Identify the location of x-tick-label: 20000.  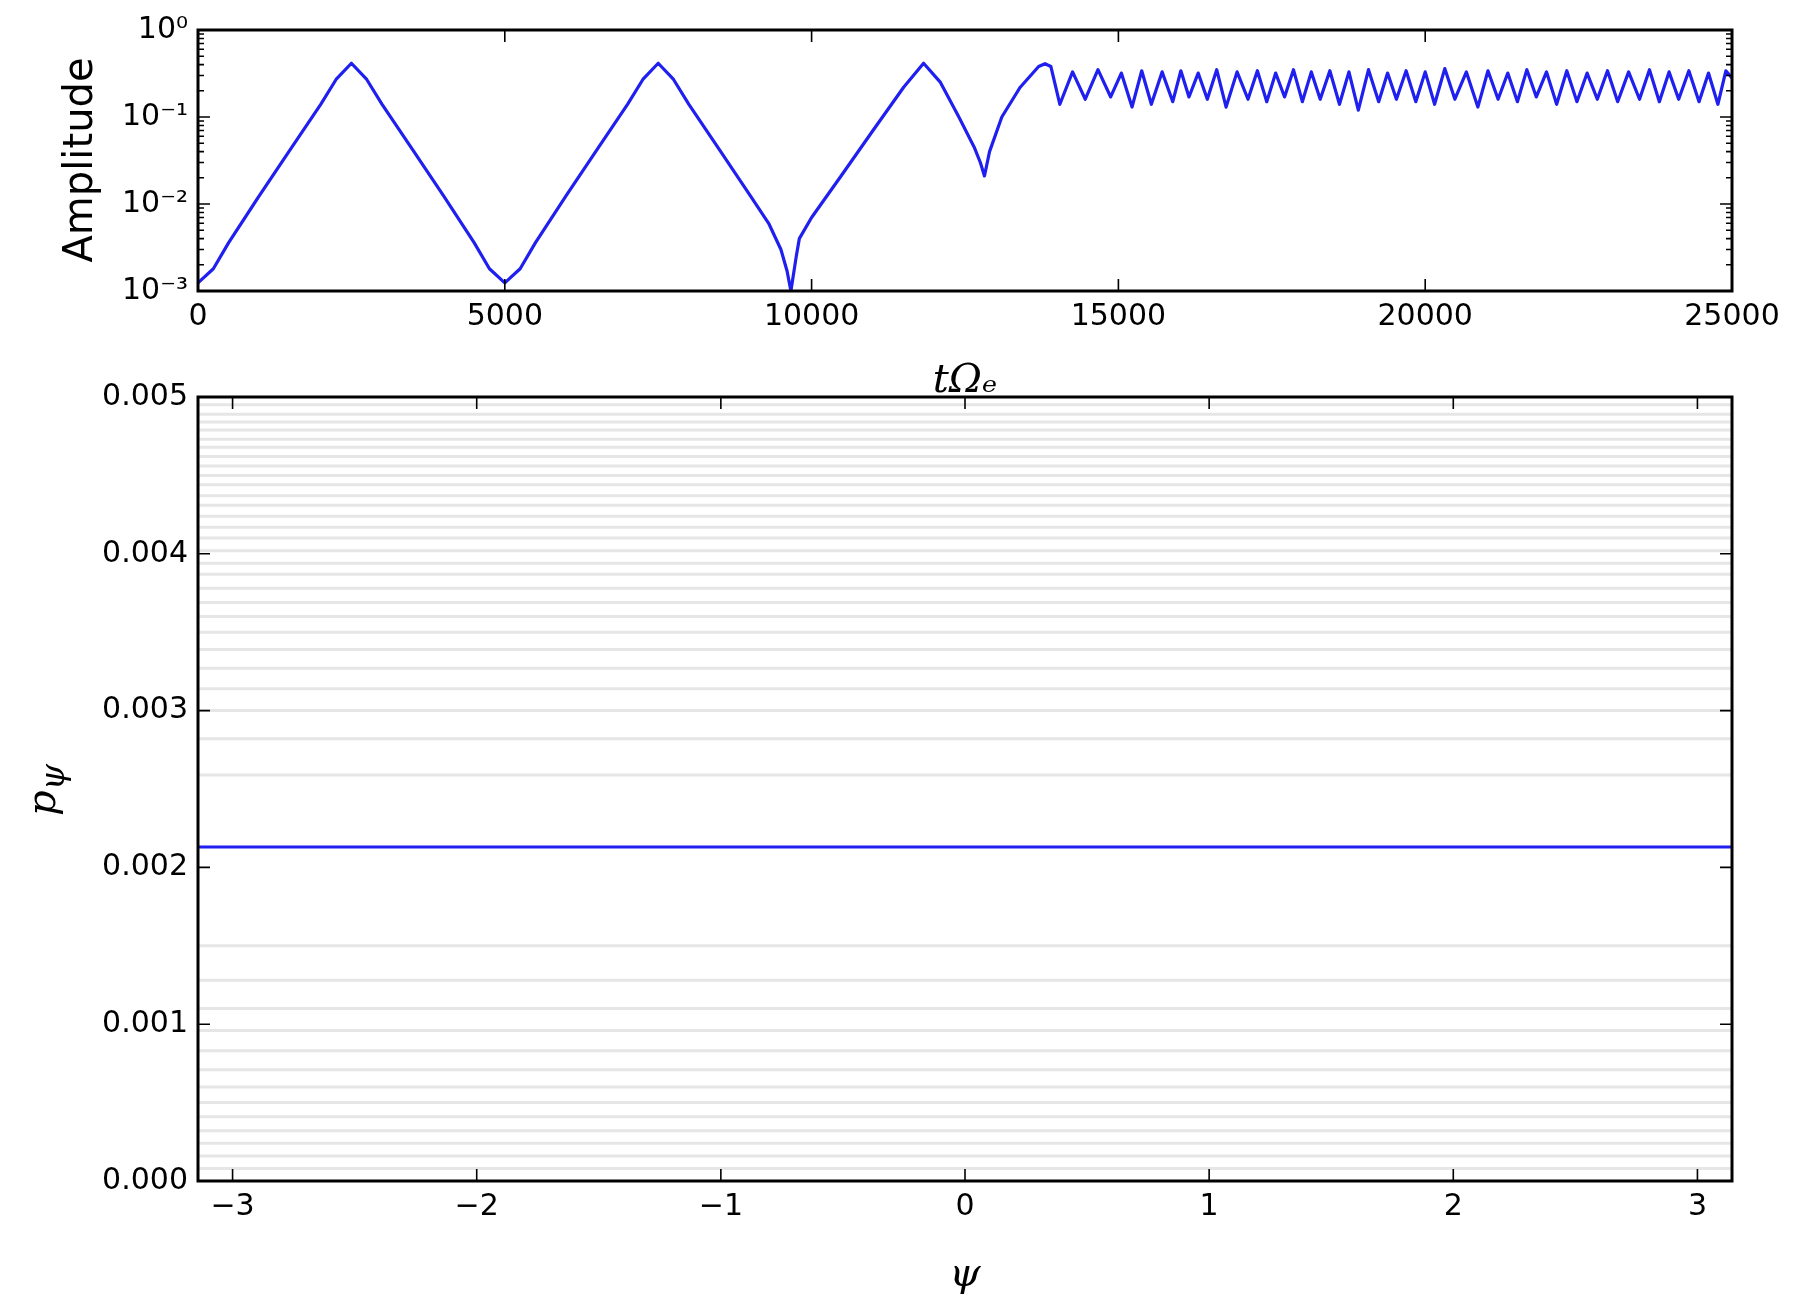
(1425, 314).